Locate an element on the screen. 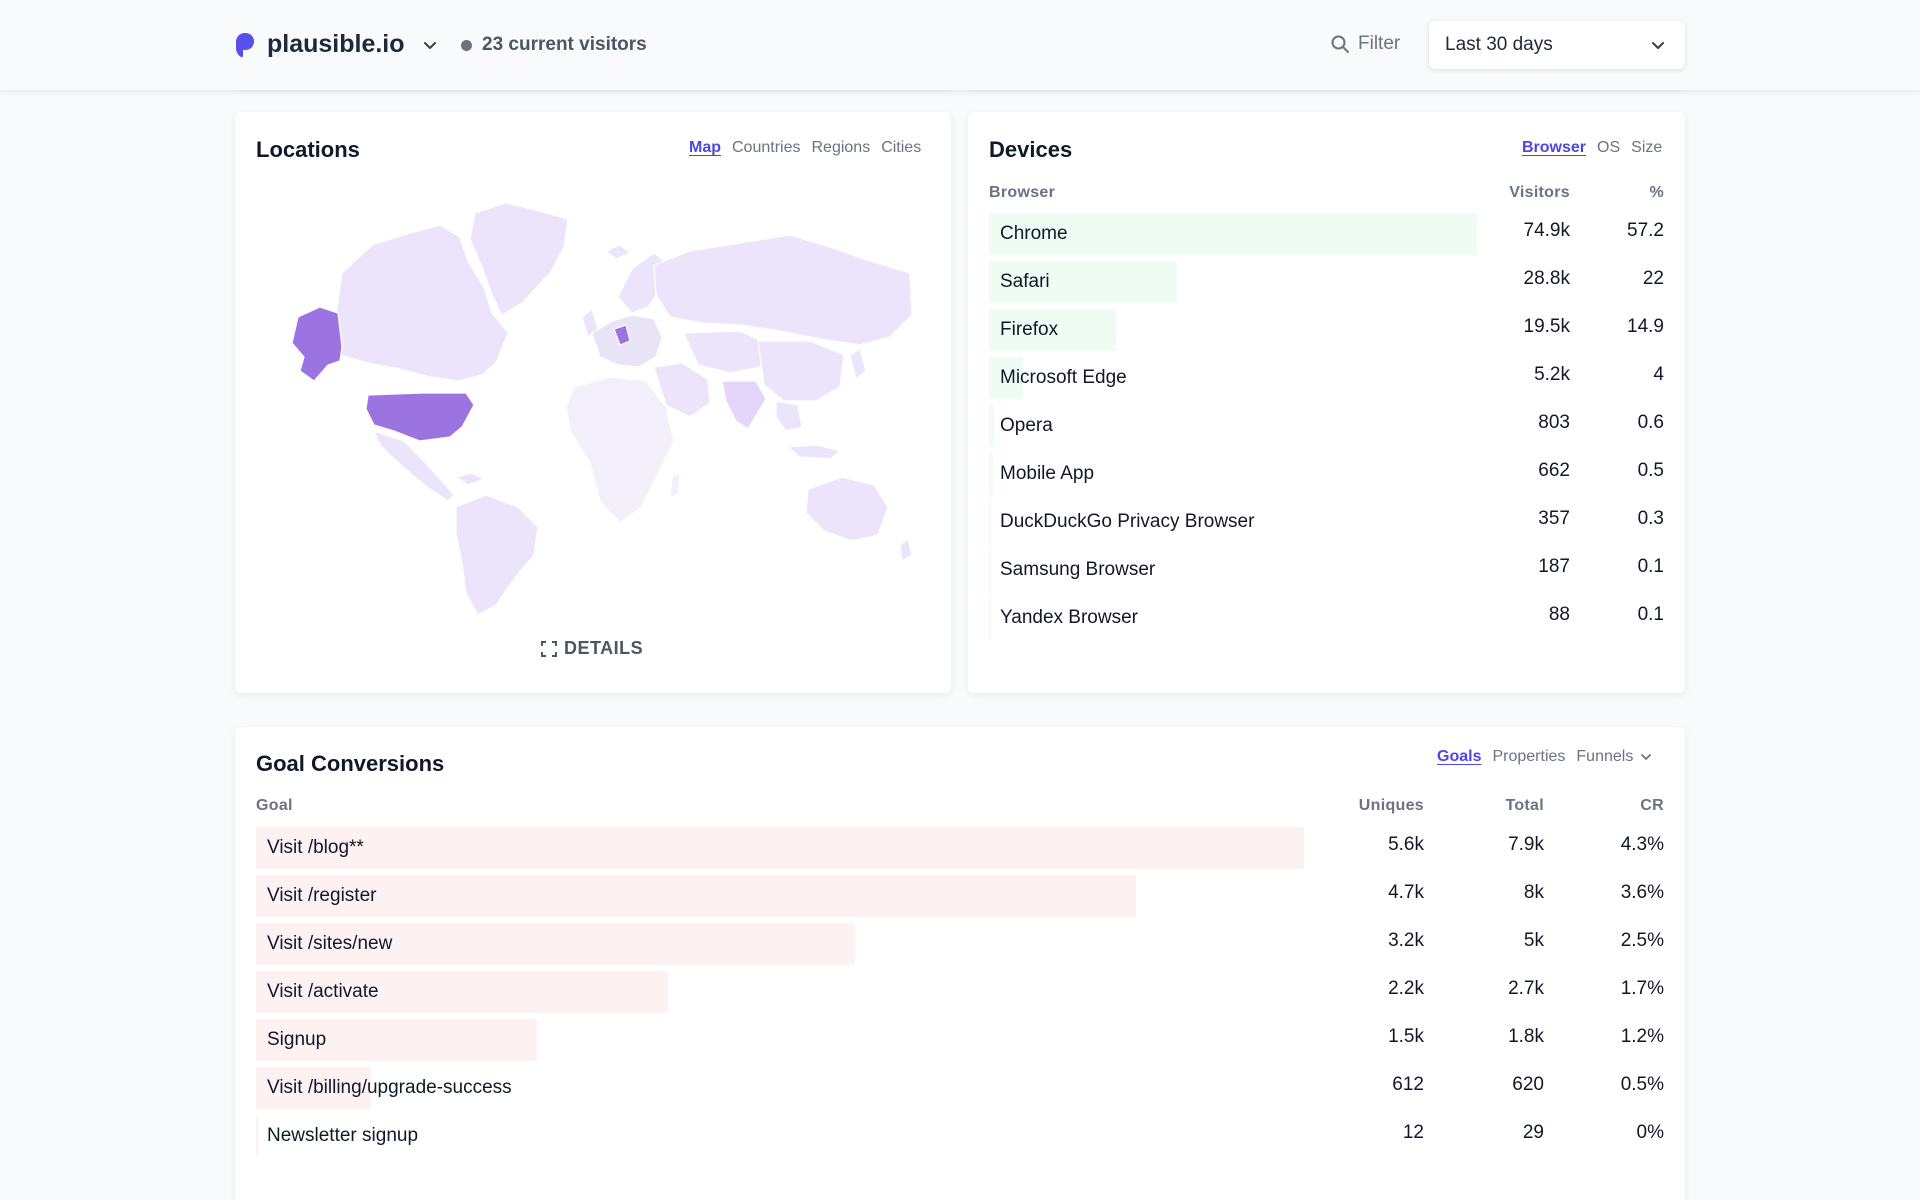 This screenshot has height=1200, width=1920. goal-row: Visit /register is located at coordinates (780, 896).